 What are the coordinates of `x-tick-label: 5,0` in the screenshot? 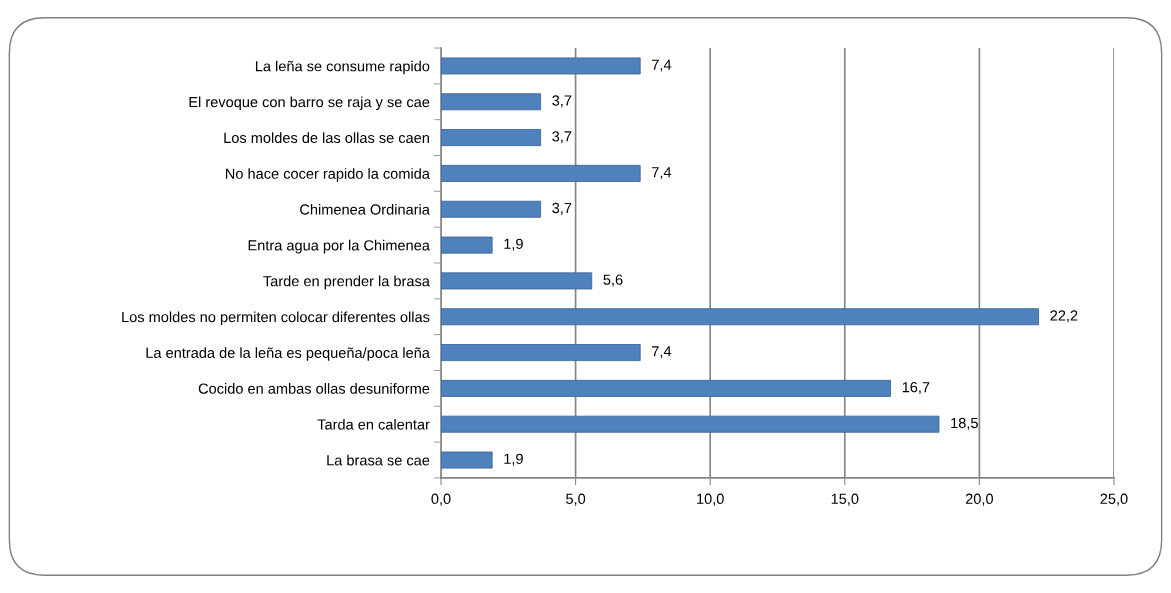 It's located at (576, 499).